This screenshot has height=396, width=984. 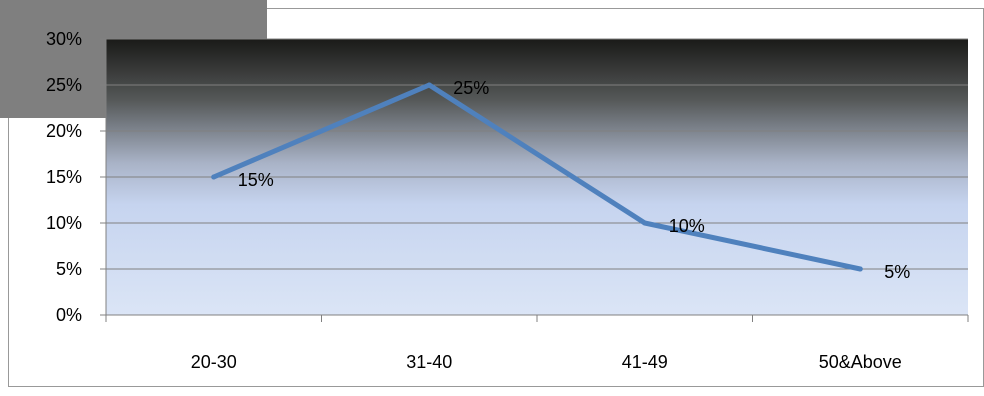 I want to click on data-label: 25%, so click(x=471, y=88).